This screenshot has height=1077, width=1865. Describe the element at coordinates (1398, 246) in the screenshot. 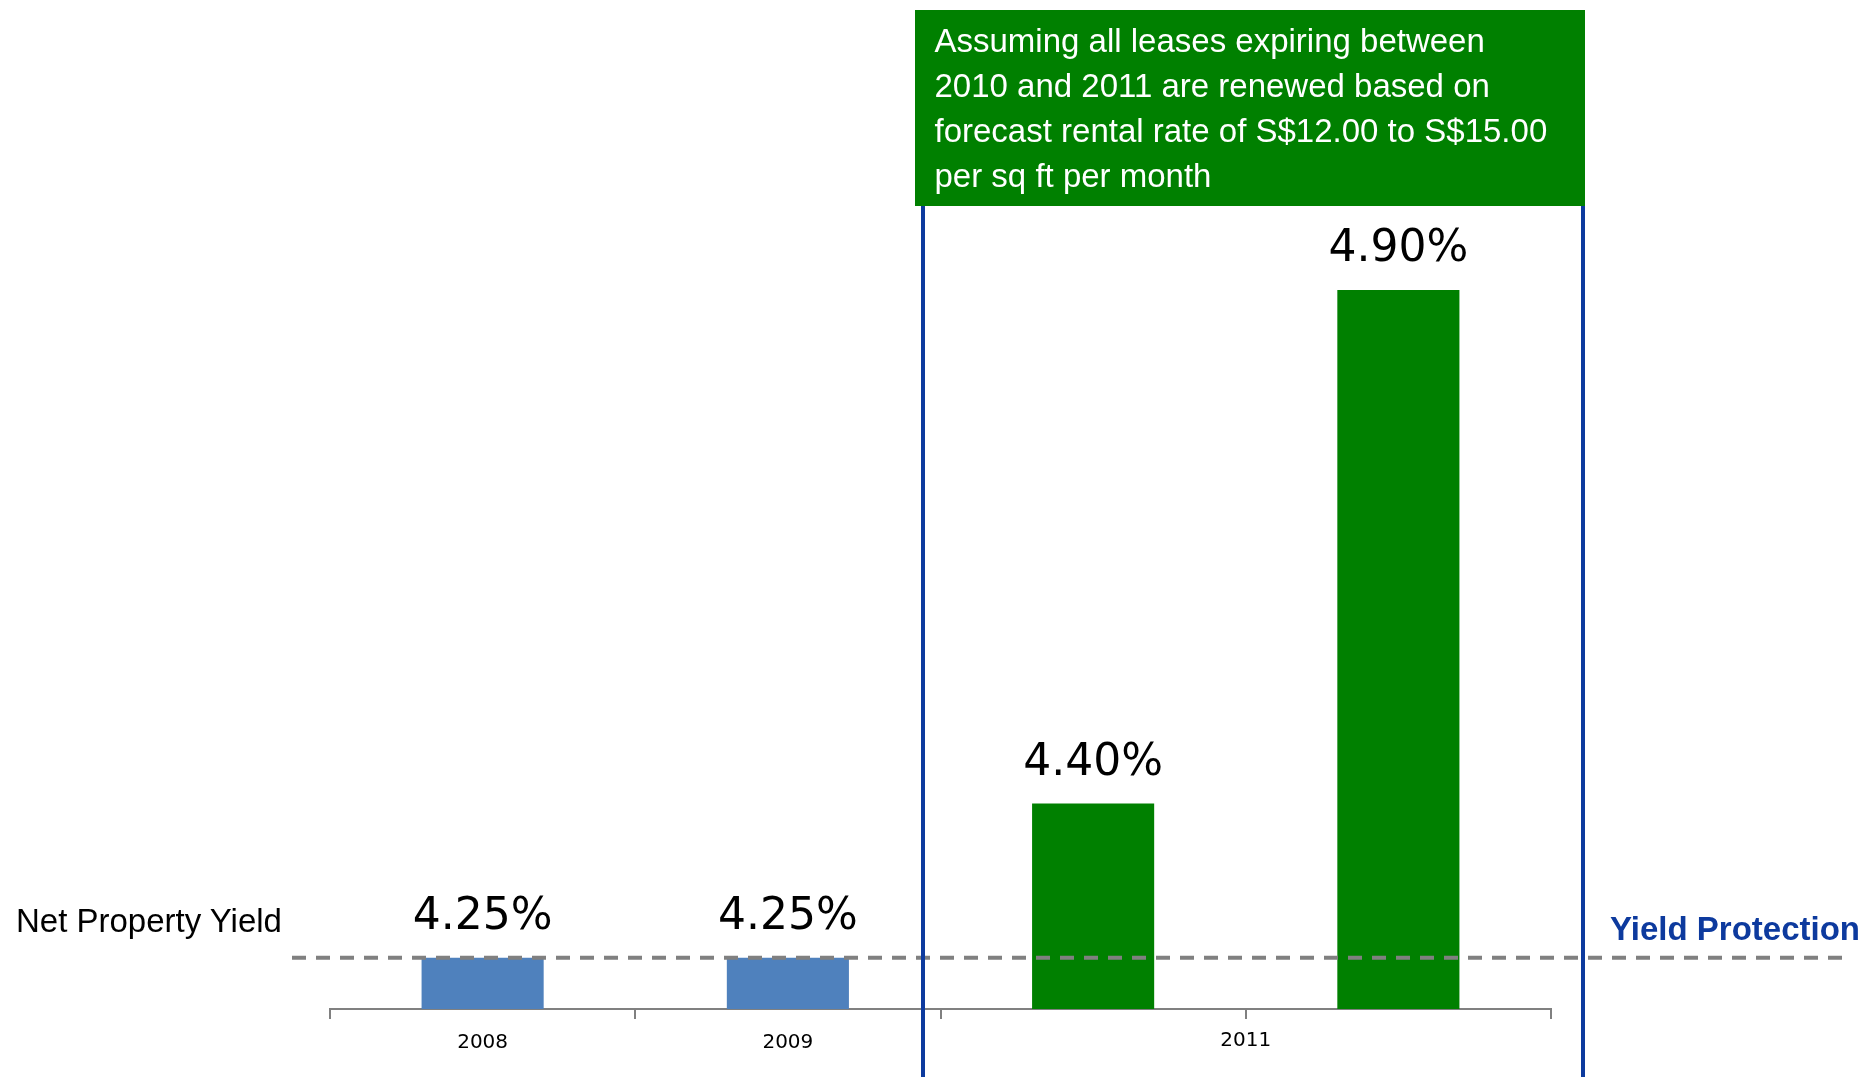

I see `data-label: 4.90%` at that location.